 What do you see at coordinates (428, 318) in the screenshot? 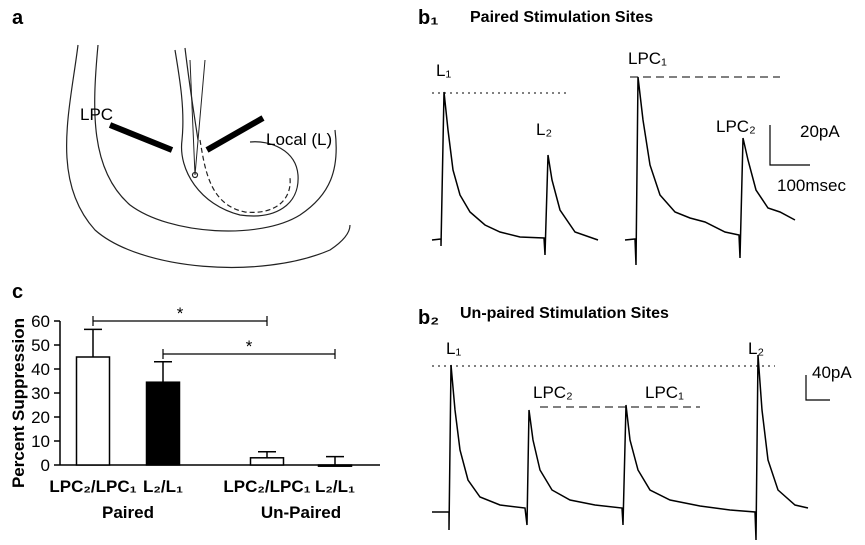
I see `panel-label: b₂` at bounding box center [428, 318].